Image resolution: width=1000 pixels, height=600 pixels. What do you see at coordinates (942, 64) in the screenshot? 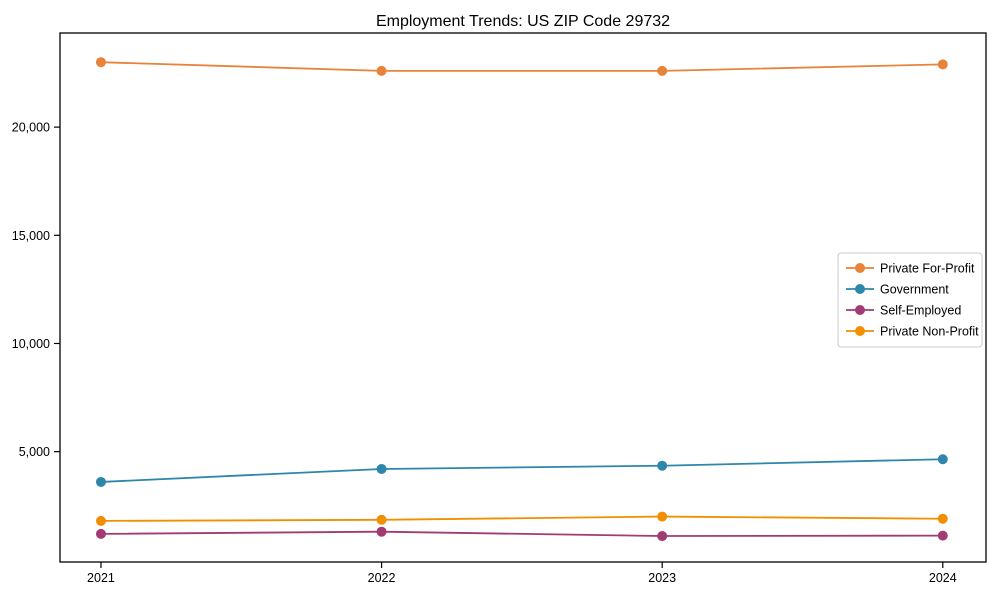
I see `data-point-marker-private-for-profit-2024` at bounding box center [942, 64].